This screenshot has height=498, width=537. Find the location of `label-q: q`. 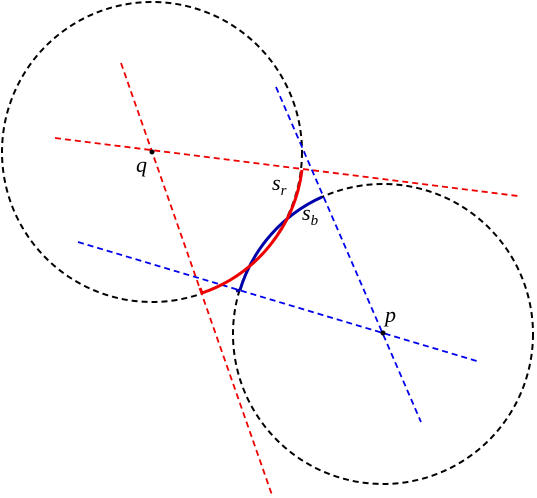

label-q: q is located at coordinates (141, 164).